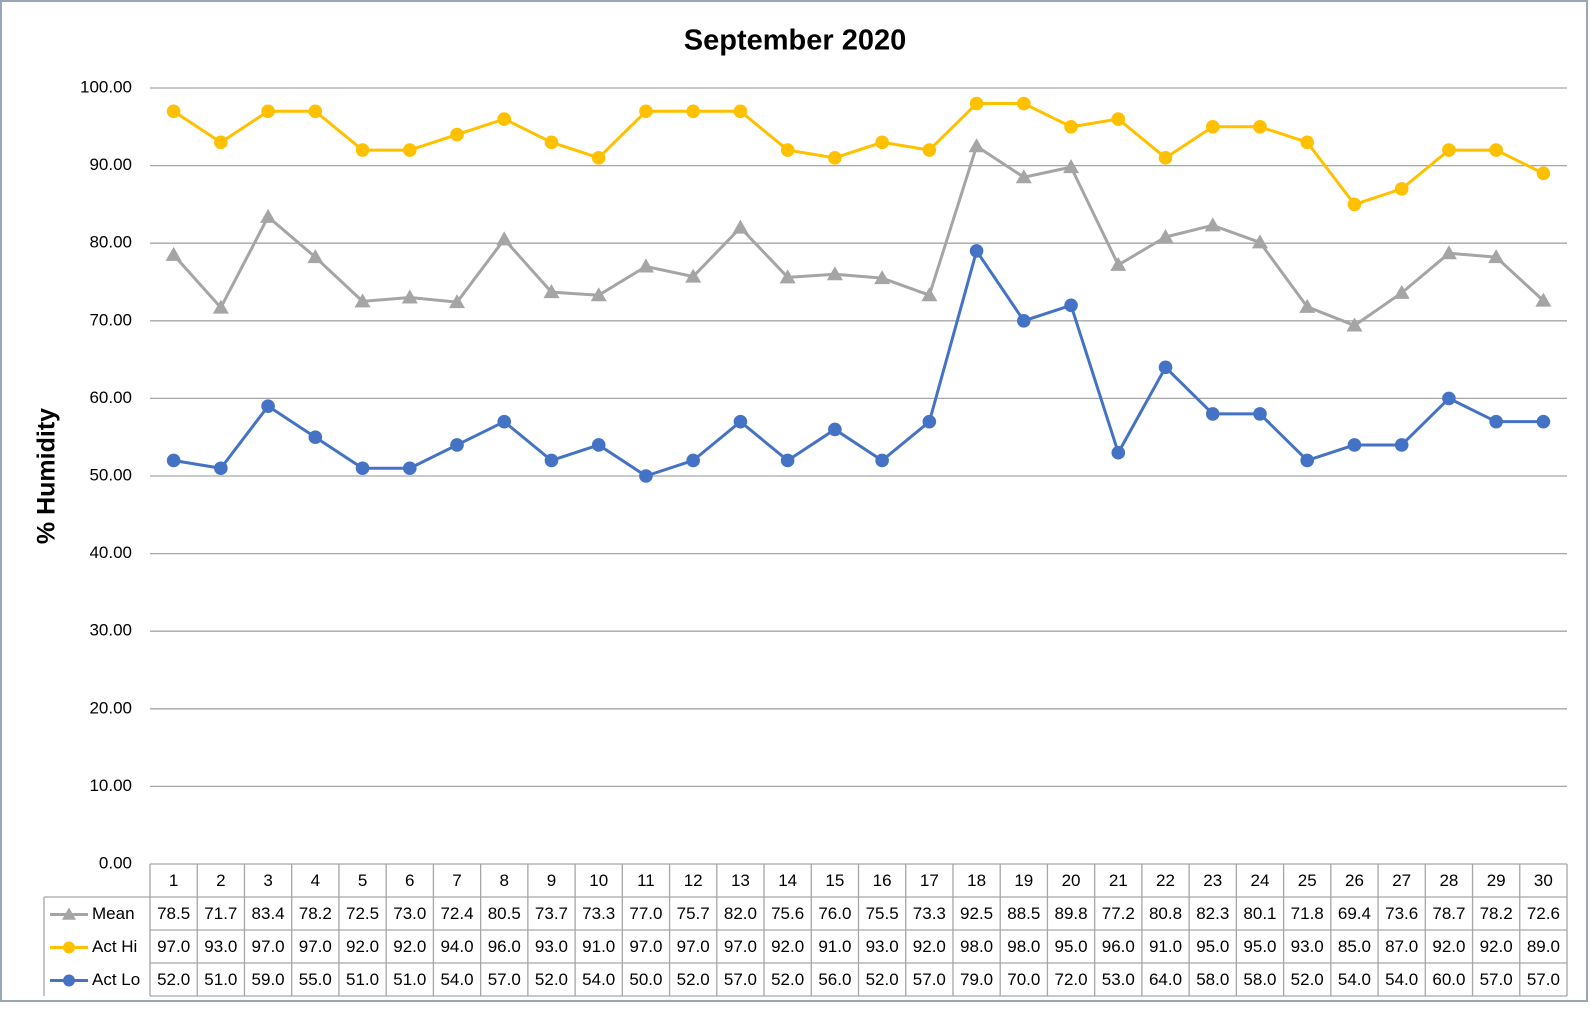  Describe the element at coordinates (267, 880) in the screenshot. I see `x-tick-label: 3` at that location.